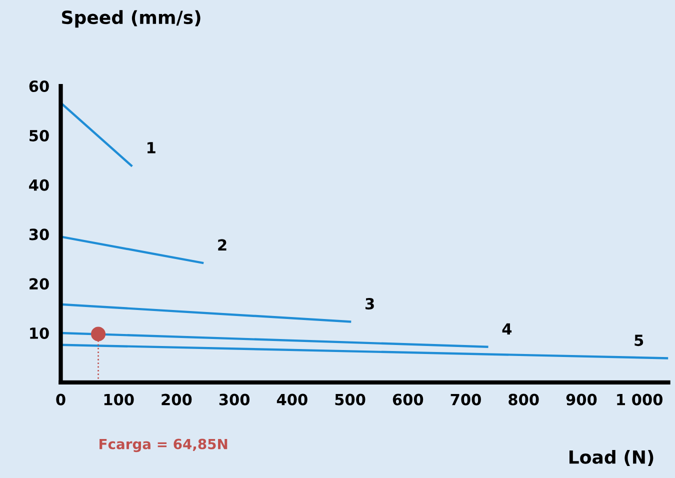 The image size is (675, 478). I want to click on x-tick-label: 800, so click(523, 400).